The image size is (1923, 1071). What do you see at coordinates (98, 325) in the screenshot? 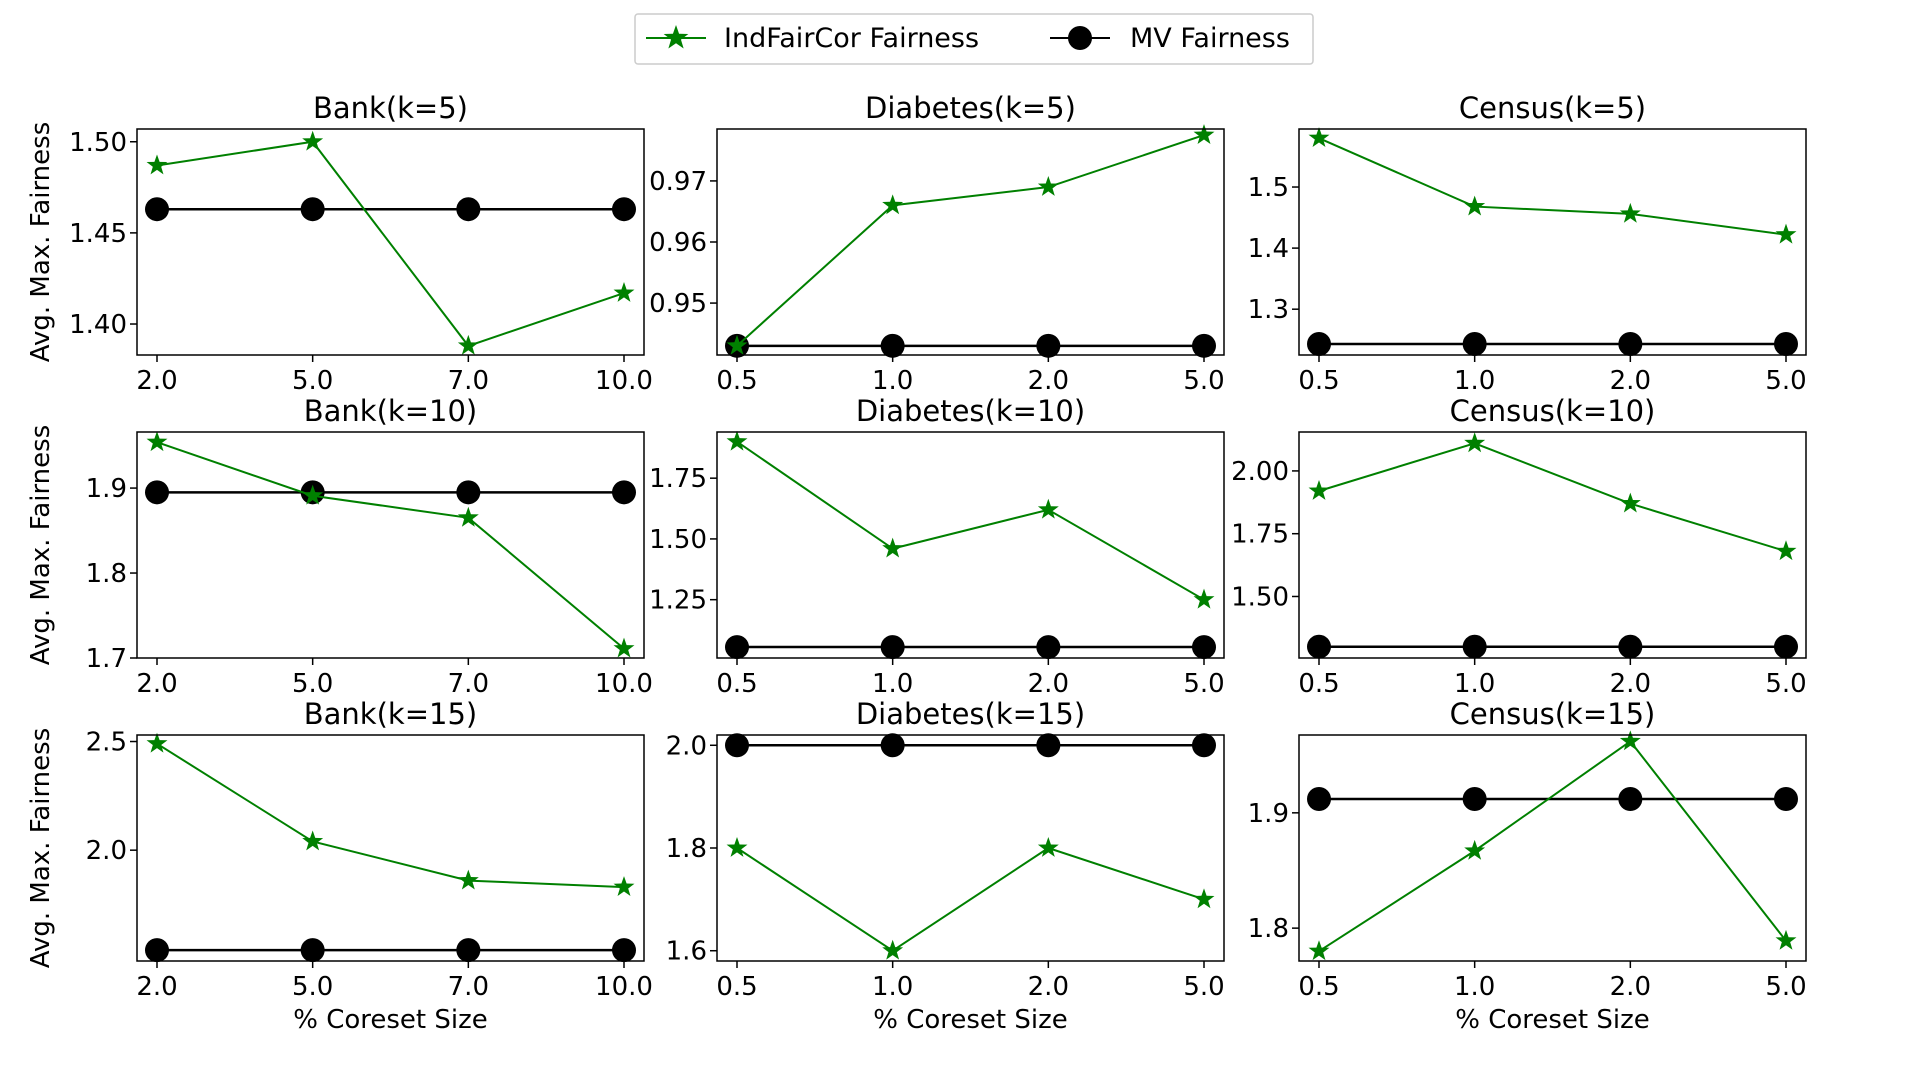
I see `y-tick-label: 1.40` at bounding box center [98, 325].